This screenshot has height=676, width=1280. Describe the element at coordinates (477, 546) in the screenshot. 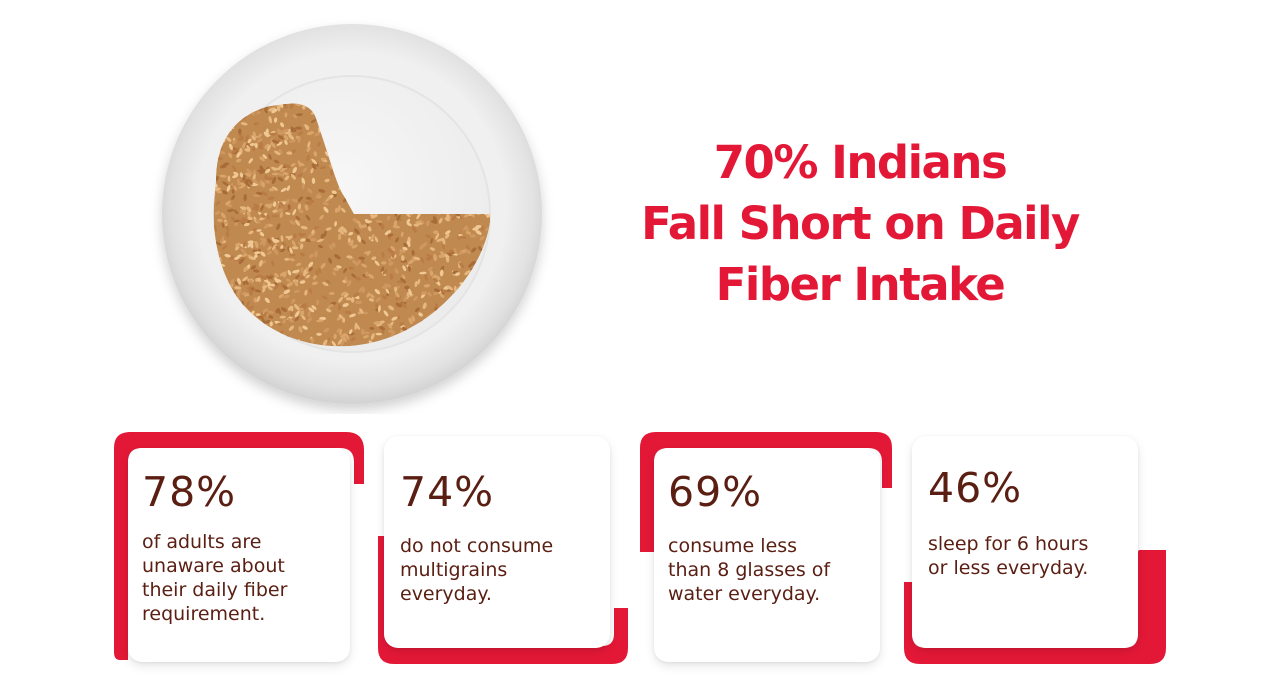

I see `stat-desc-2-line-1: do not consume` at that location.